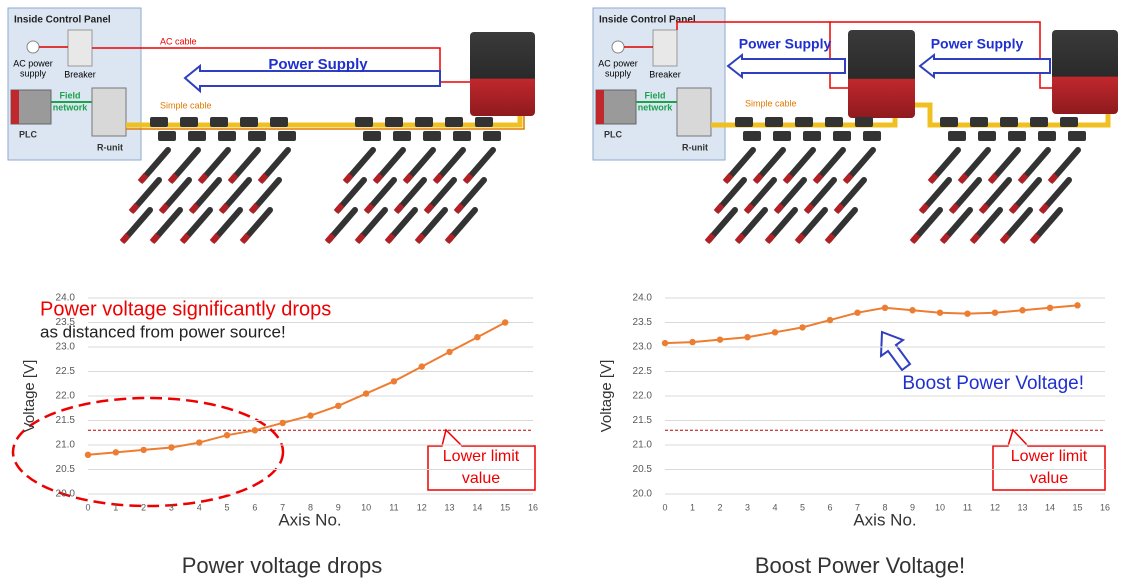  What do you see at coordinates (993, 383) in the screenshot?
I see `annotation: Boost Power Voltage!` at bounding box center [993, 383].